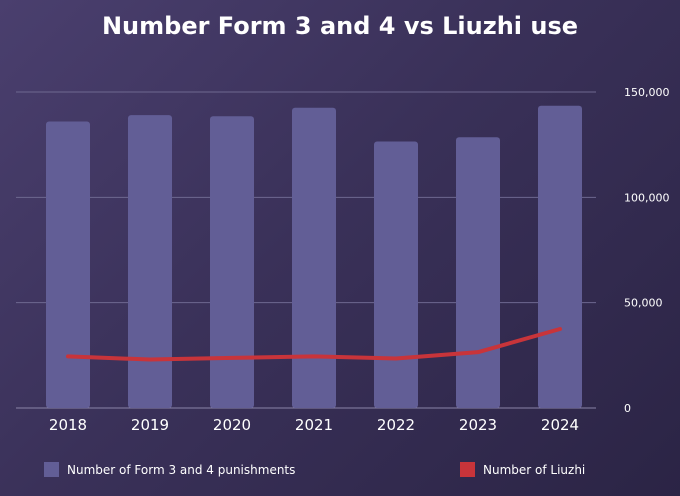 Image resolution: width=680 pixels, height=496 pixels. I want to click on legend-item-line: Number of Liuzhi, so click(522, 469).